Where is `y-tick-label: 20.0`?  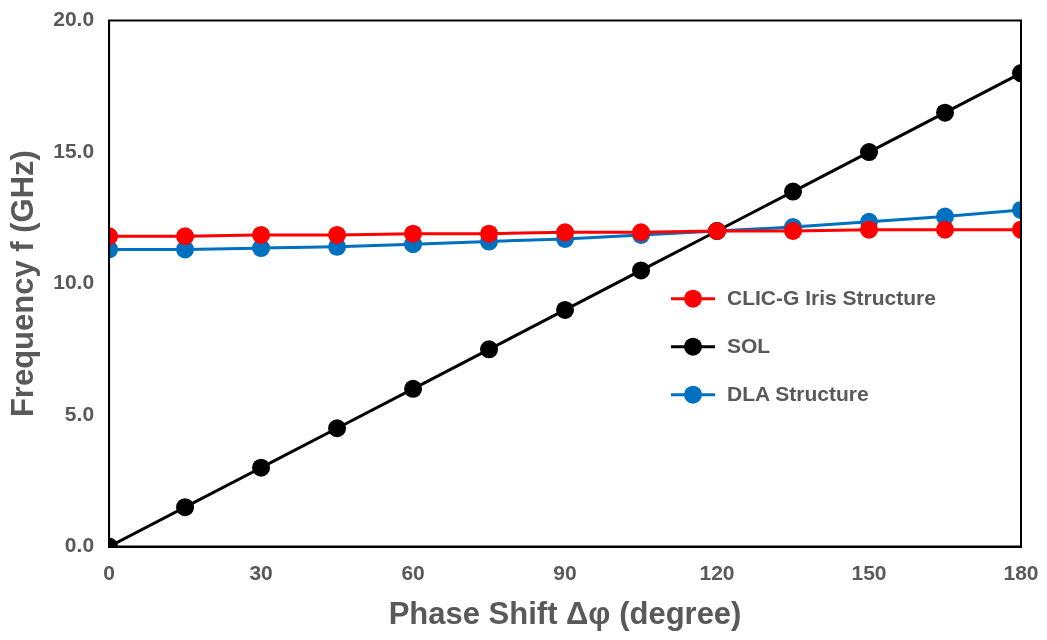 y-tick-label: 20.0 is located at coordinates (74, 19).